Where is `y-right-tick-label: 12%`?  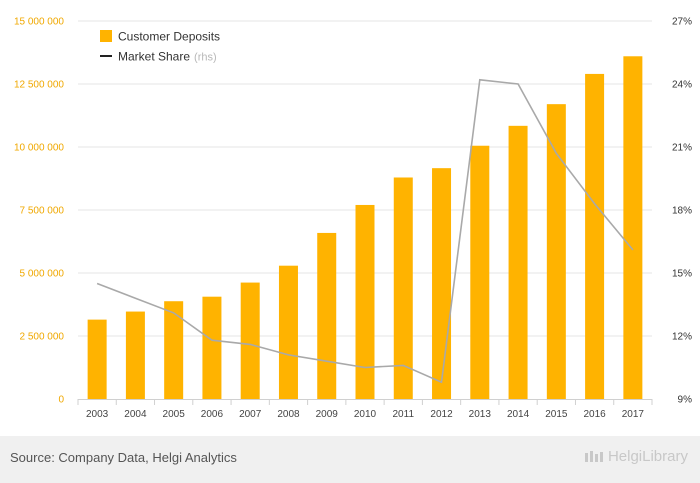
y-right-tick-label: 12% is located at coordinates (682, 337).